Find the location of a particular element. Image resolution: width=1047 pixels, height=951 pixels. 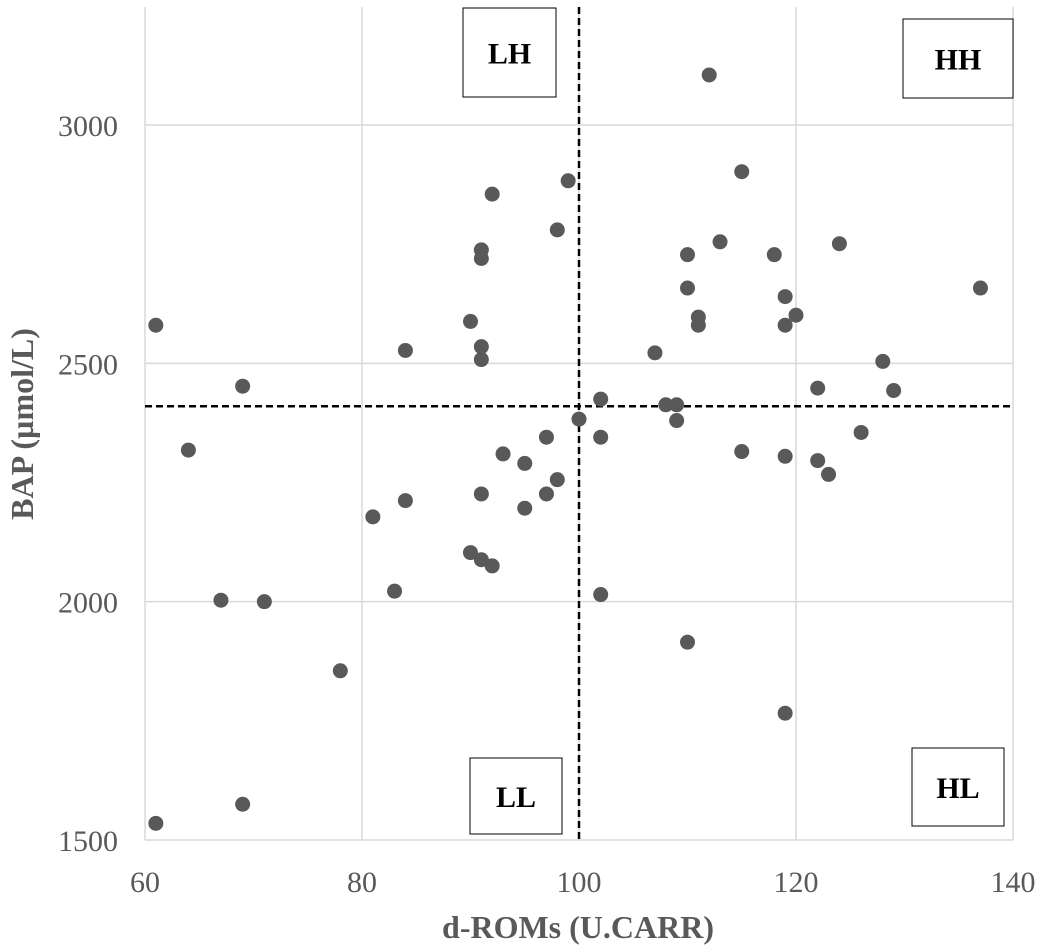

y-axis-title: BAP (µmol/L) is located at coordinates (22, 424).